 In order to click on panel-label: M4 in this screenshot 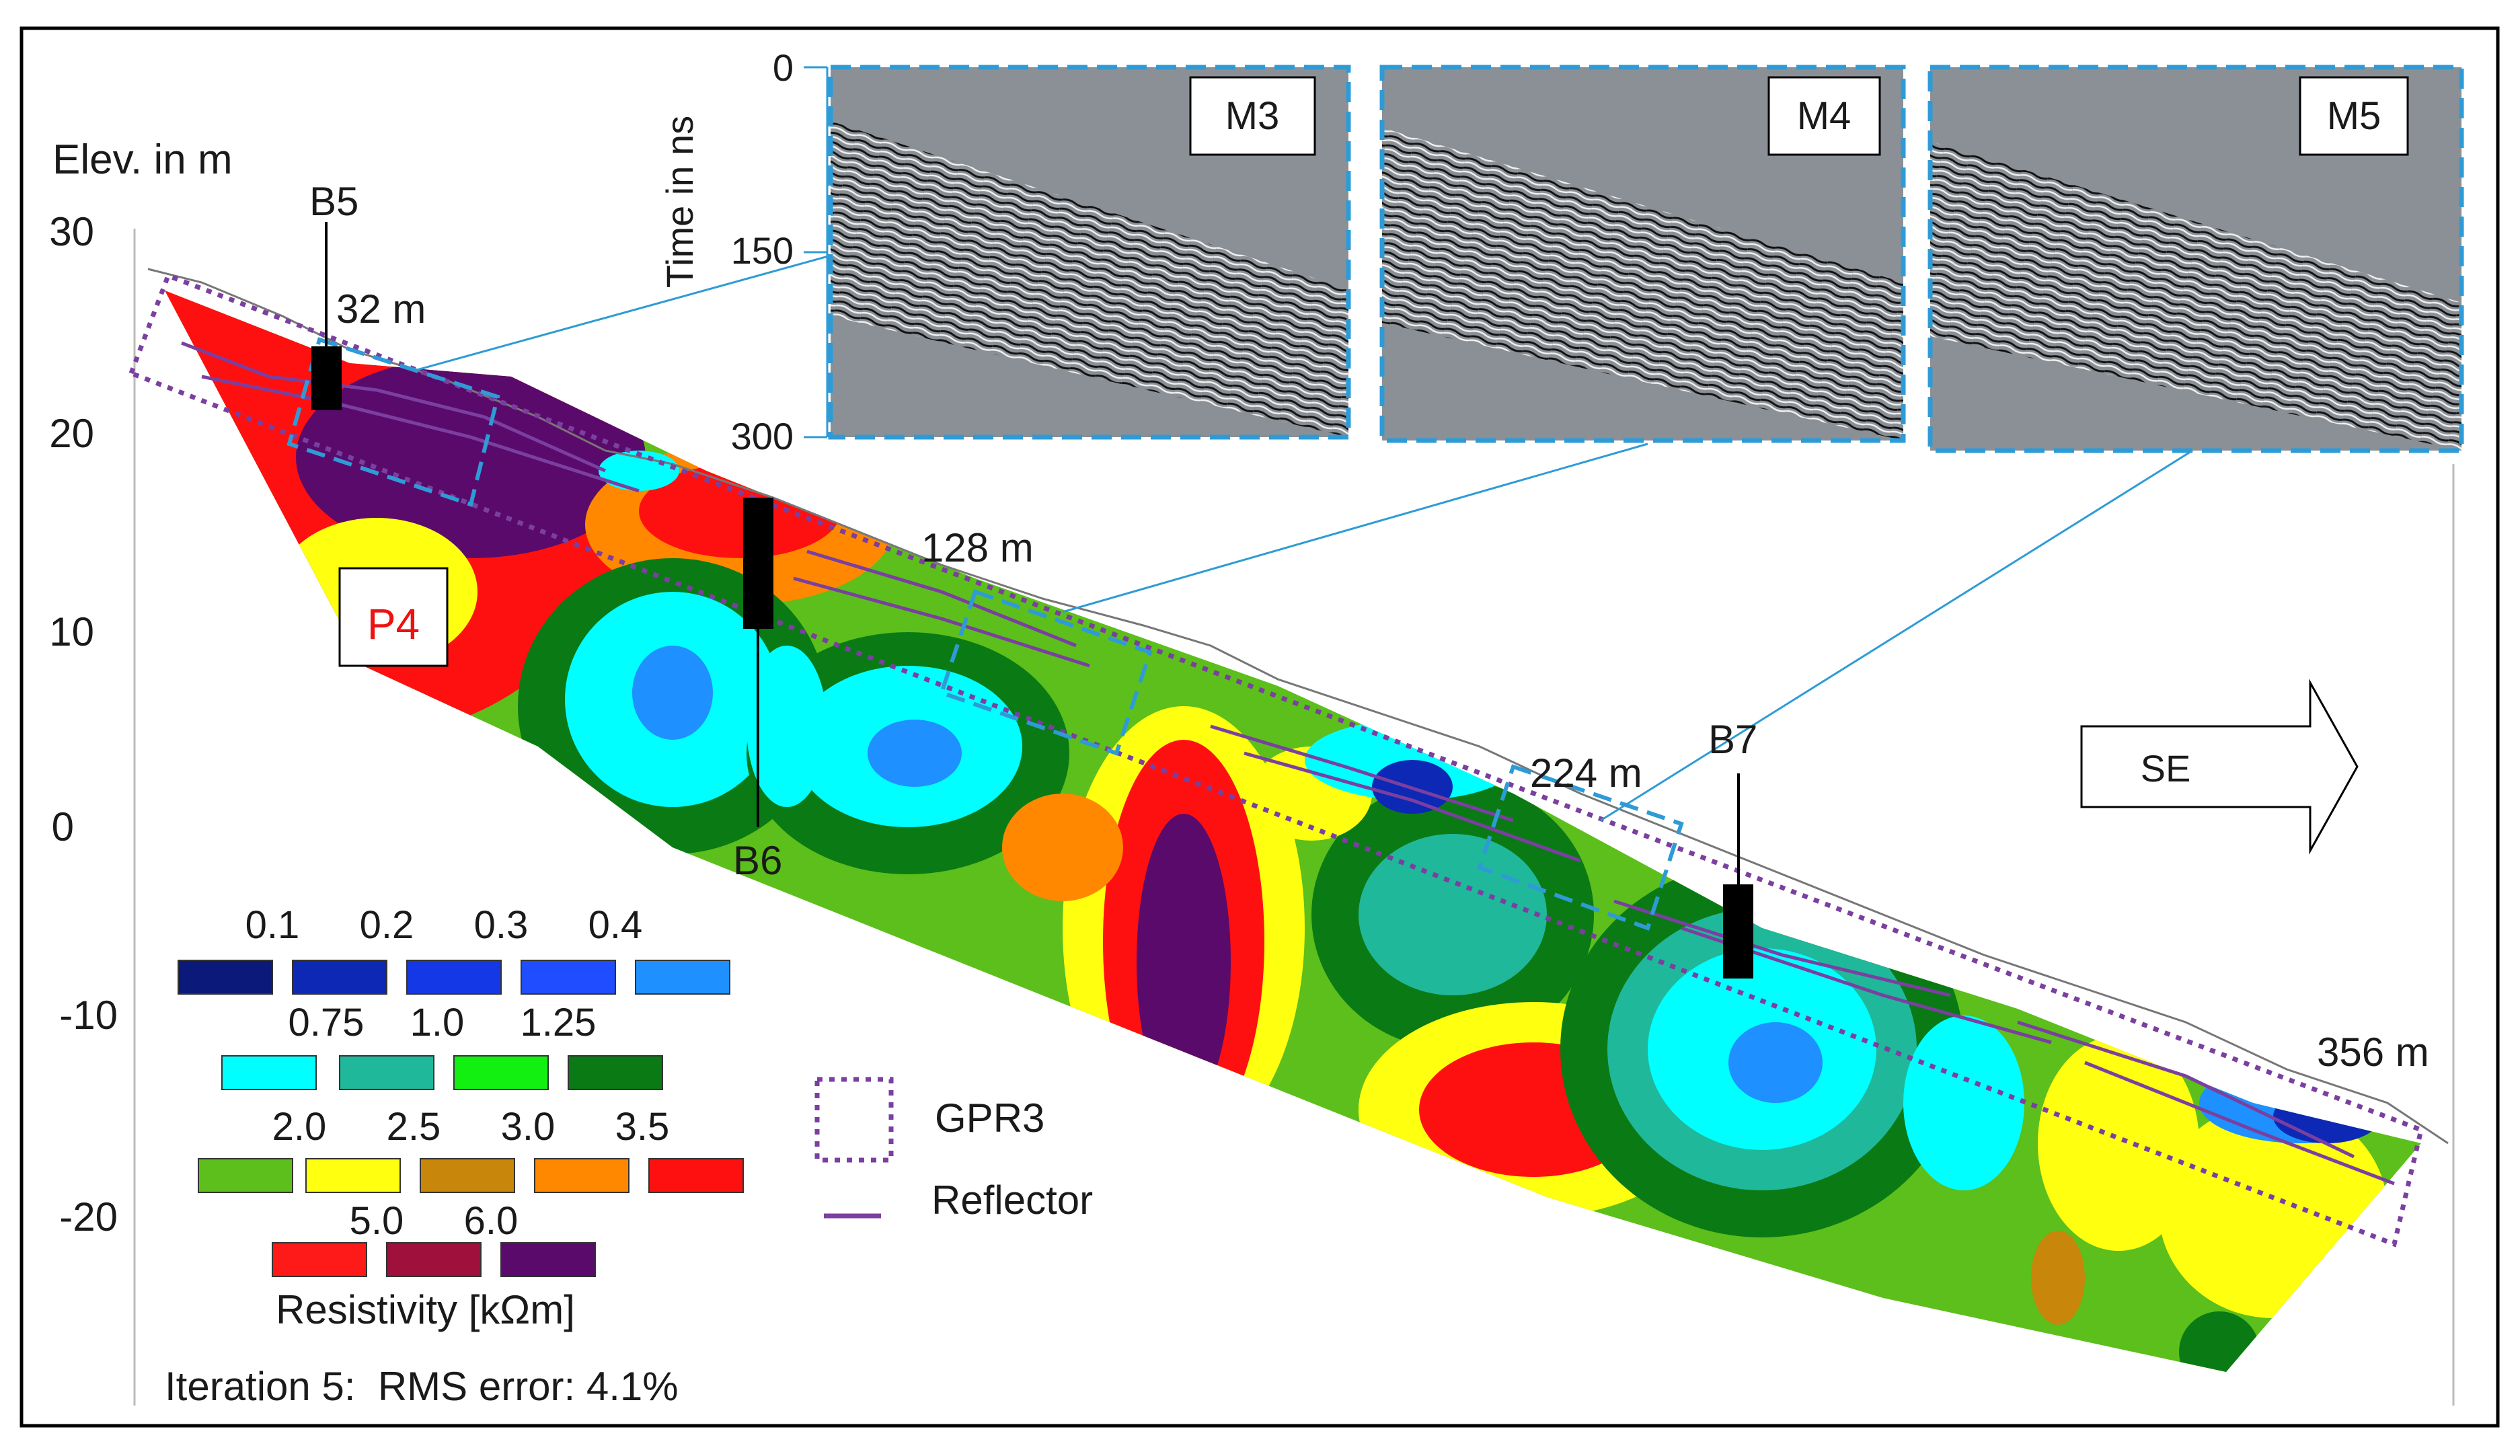, I will do `click(1824, 116)`.